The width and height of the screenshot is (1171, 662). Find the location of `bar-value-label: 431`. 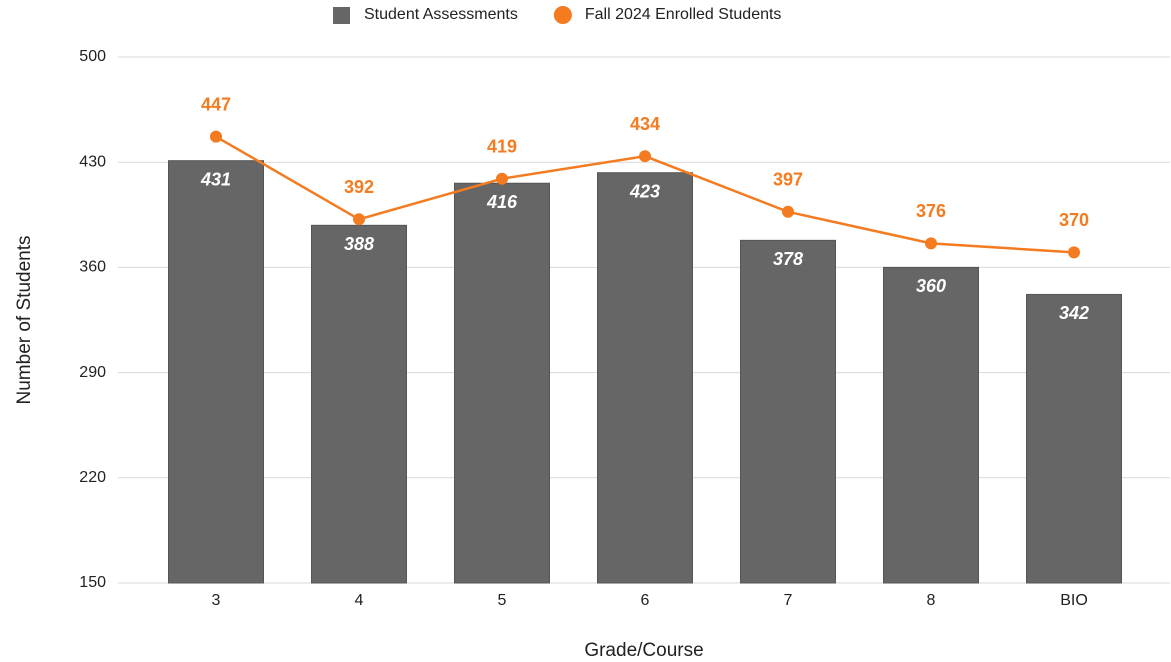

bar-value-label: 431 is located at coordinates (215, 179).